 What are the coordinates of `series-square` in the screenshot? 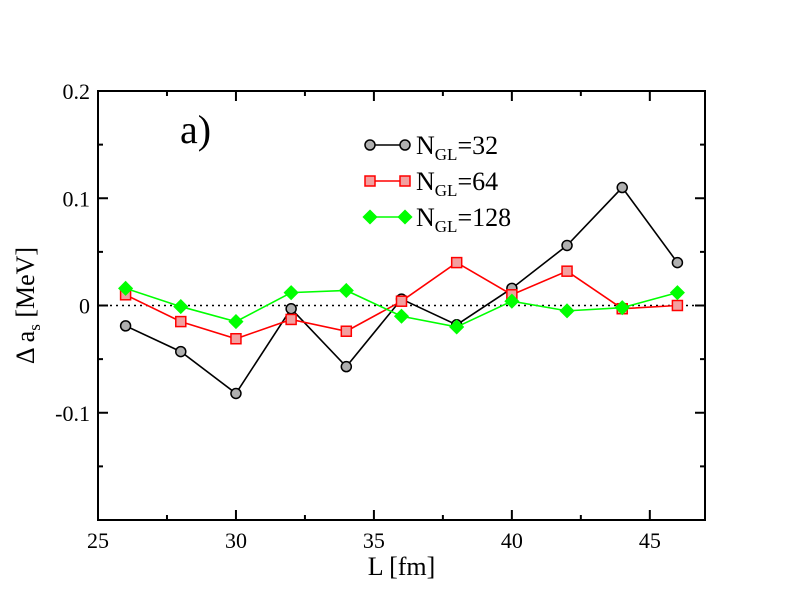 It's located at (401, 300).